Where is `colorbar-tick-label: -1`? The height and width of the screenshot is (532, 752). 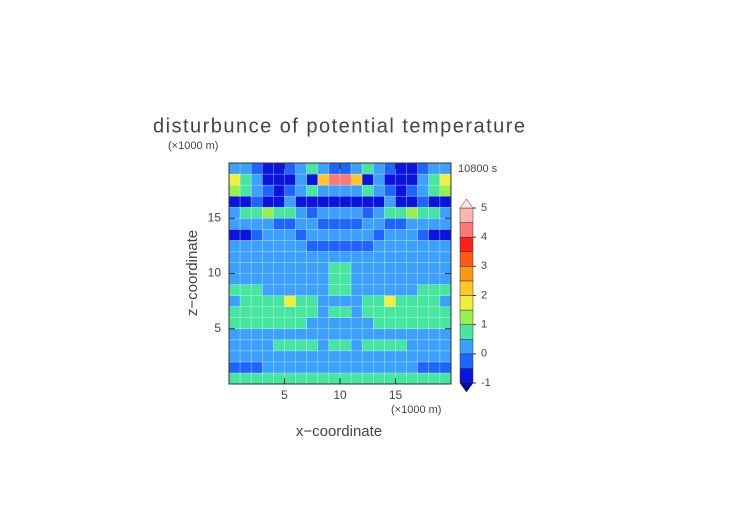
colorbar-tick-label: -1 is located at coordinates (486, 383).